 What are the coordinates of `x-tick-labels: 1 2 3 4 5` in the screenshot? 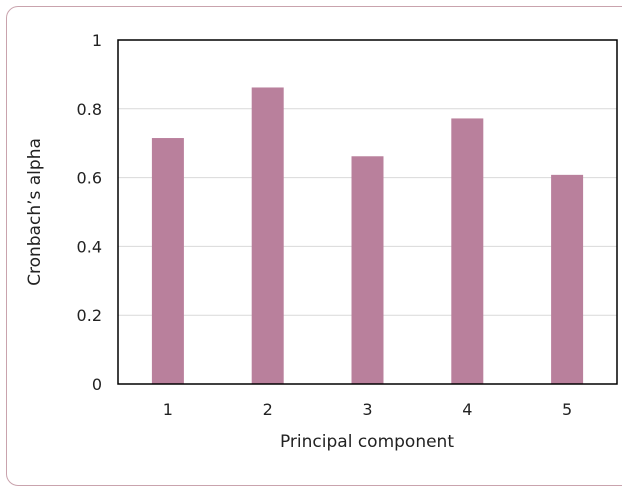 It's located at (367, 409).